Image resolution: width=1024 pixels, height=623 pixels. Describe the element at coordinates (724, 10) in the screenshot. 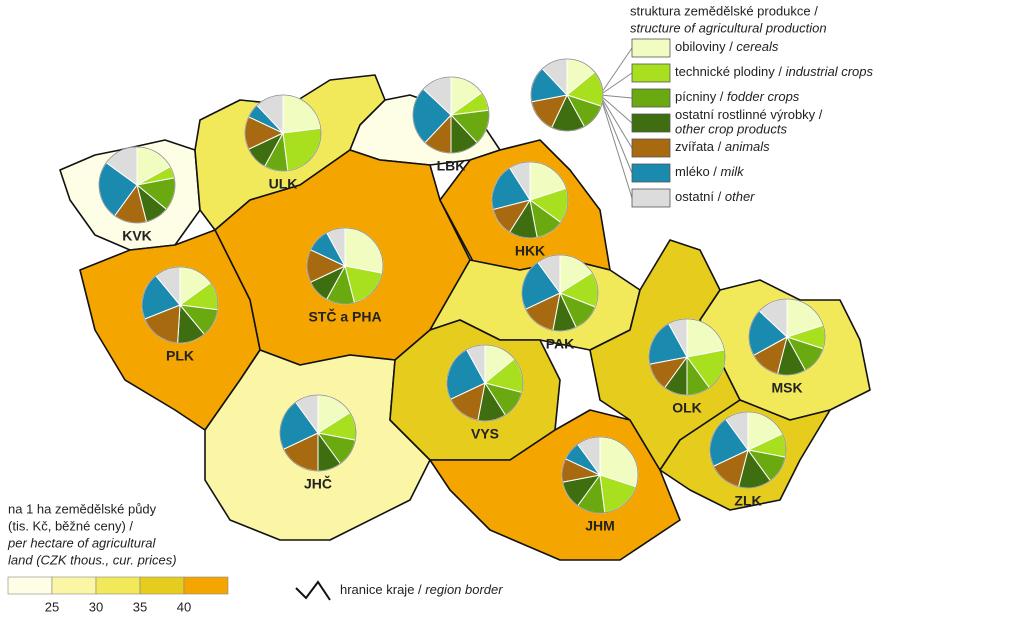

I see `legend-title: struktura zemědělské produkce /` at that location.